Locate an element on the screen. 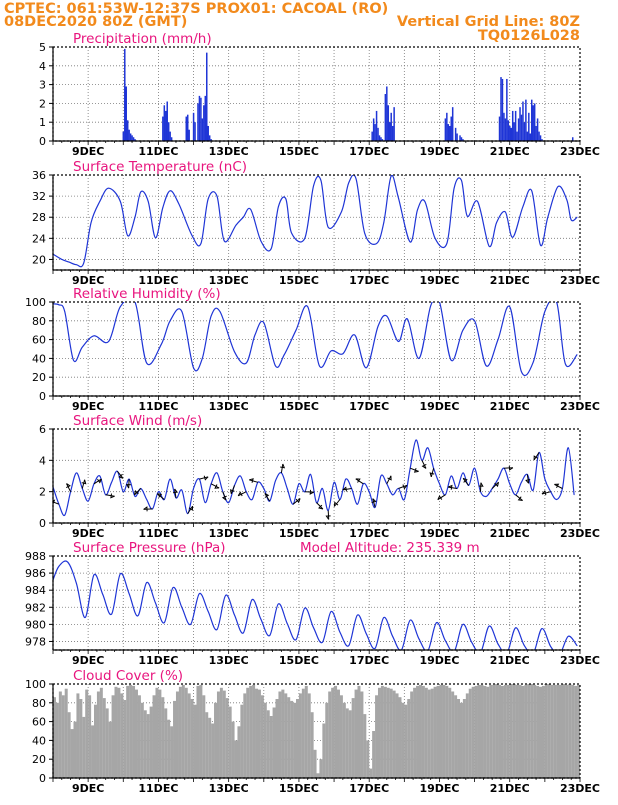  y-tick-label: 60 is located at coordinates (39, 722).